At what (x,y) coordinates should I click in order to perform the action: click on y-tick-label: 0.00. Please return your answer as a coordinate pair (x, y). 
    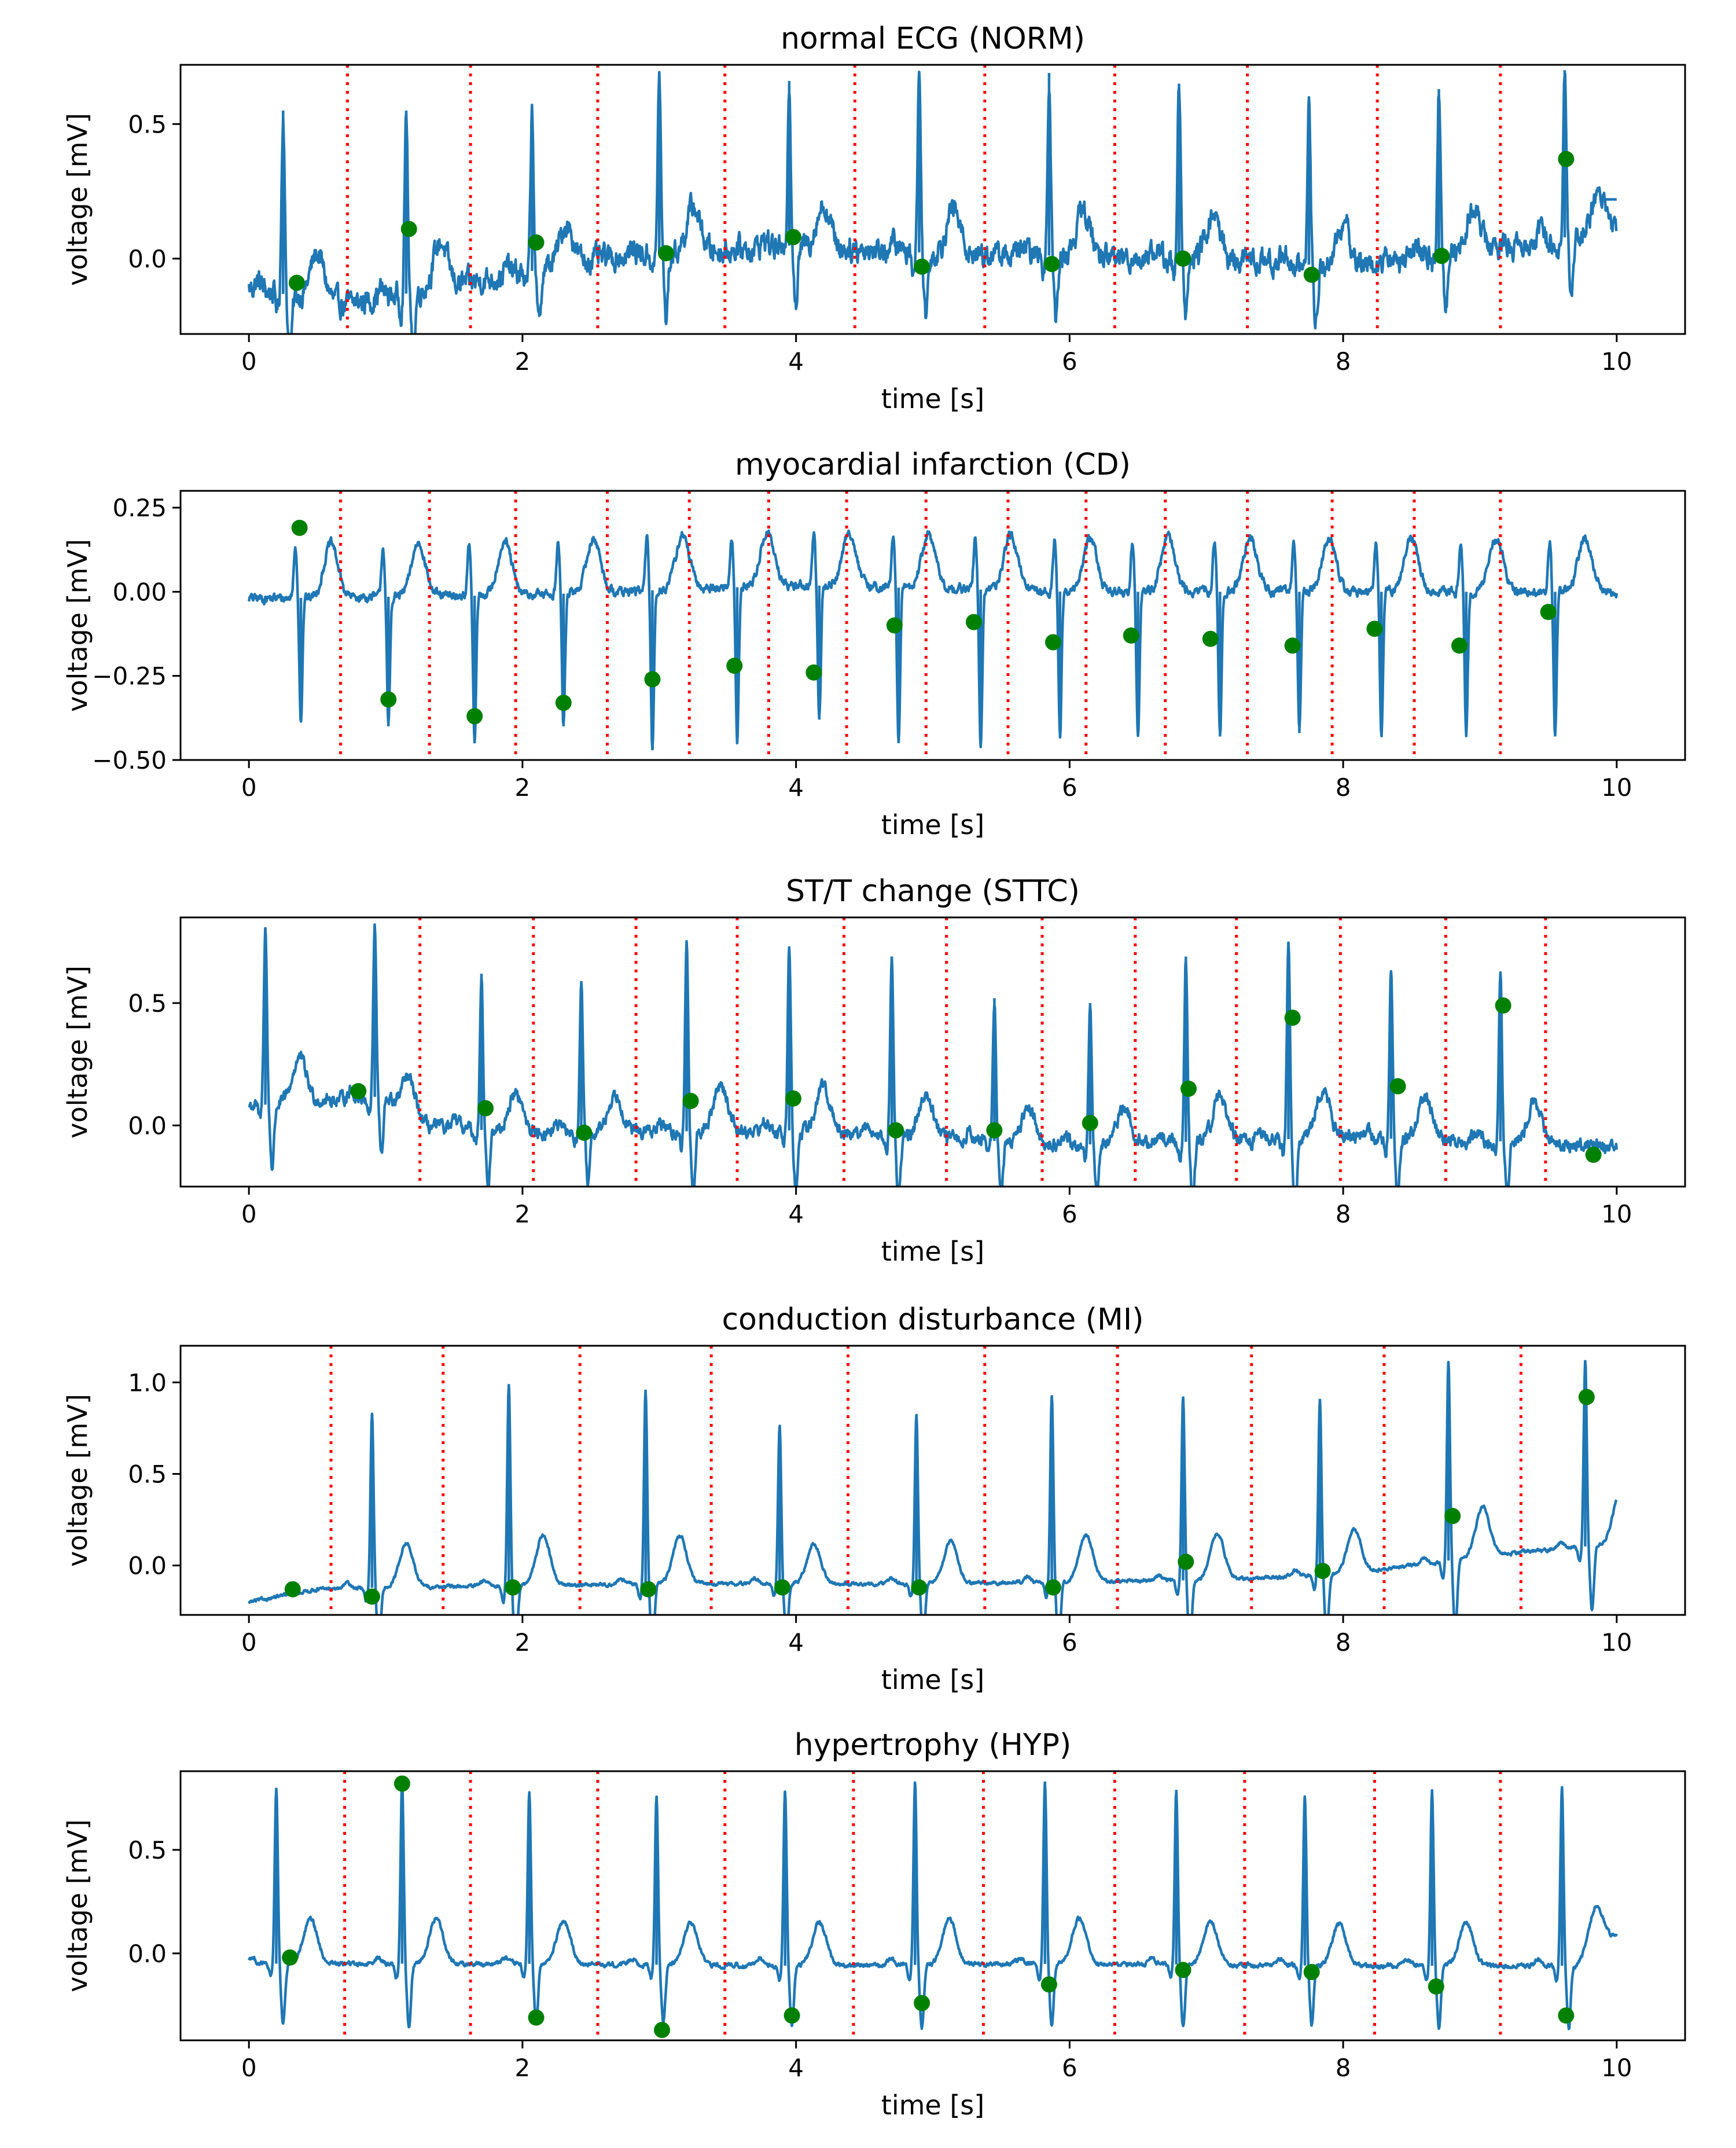
    Looking at the image, I should click on (139, 592).